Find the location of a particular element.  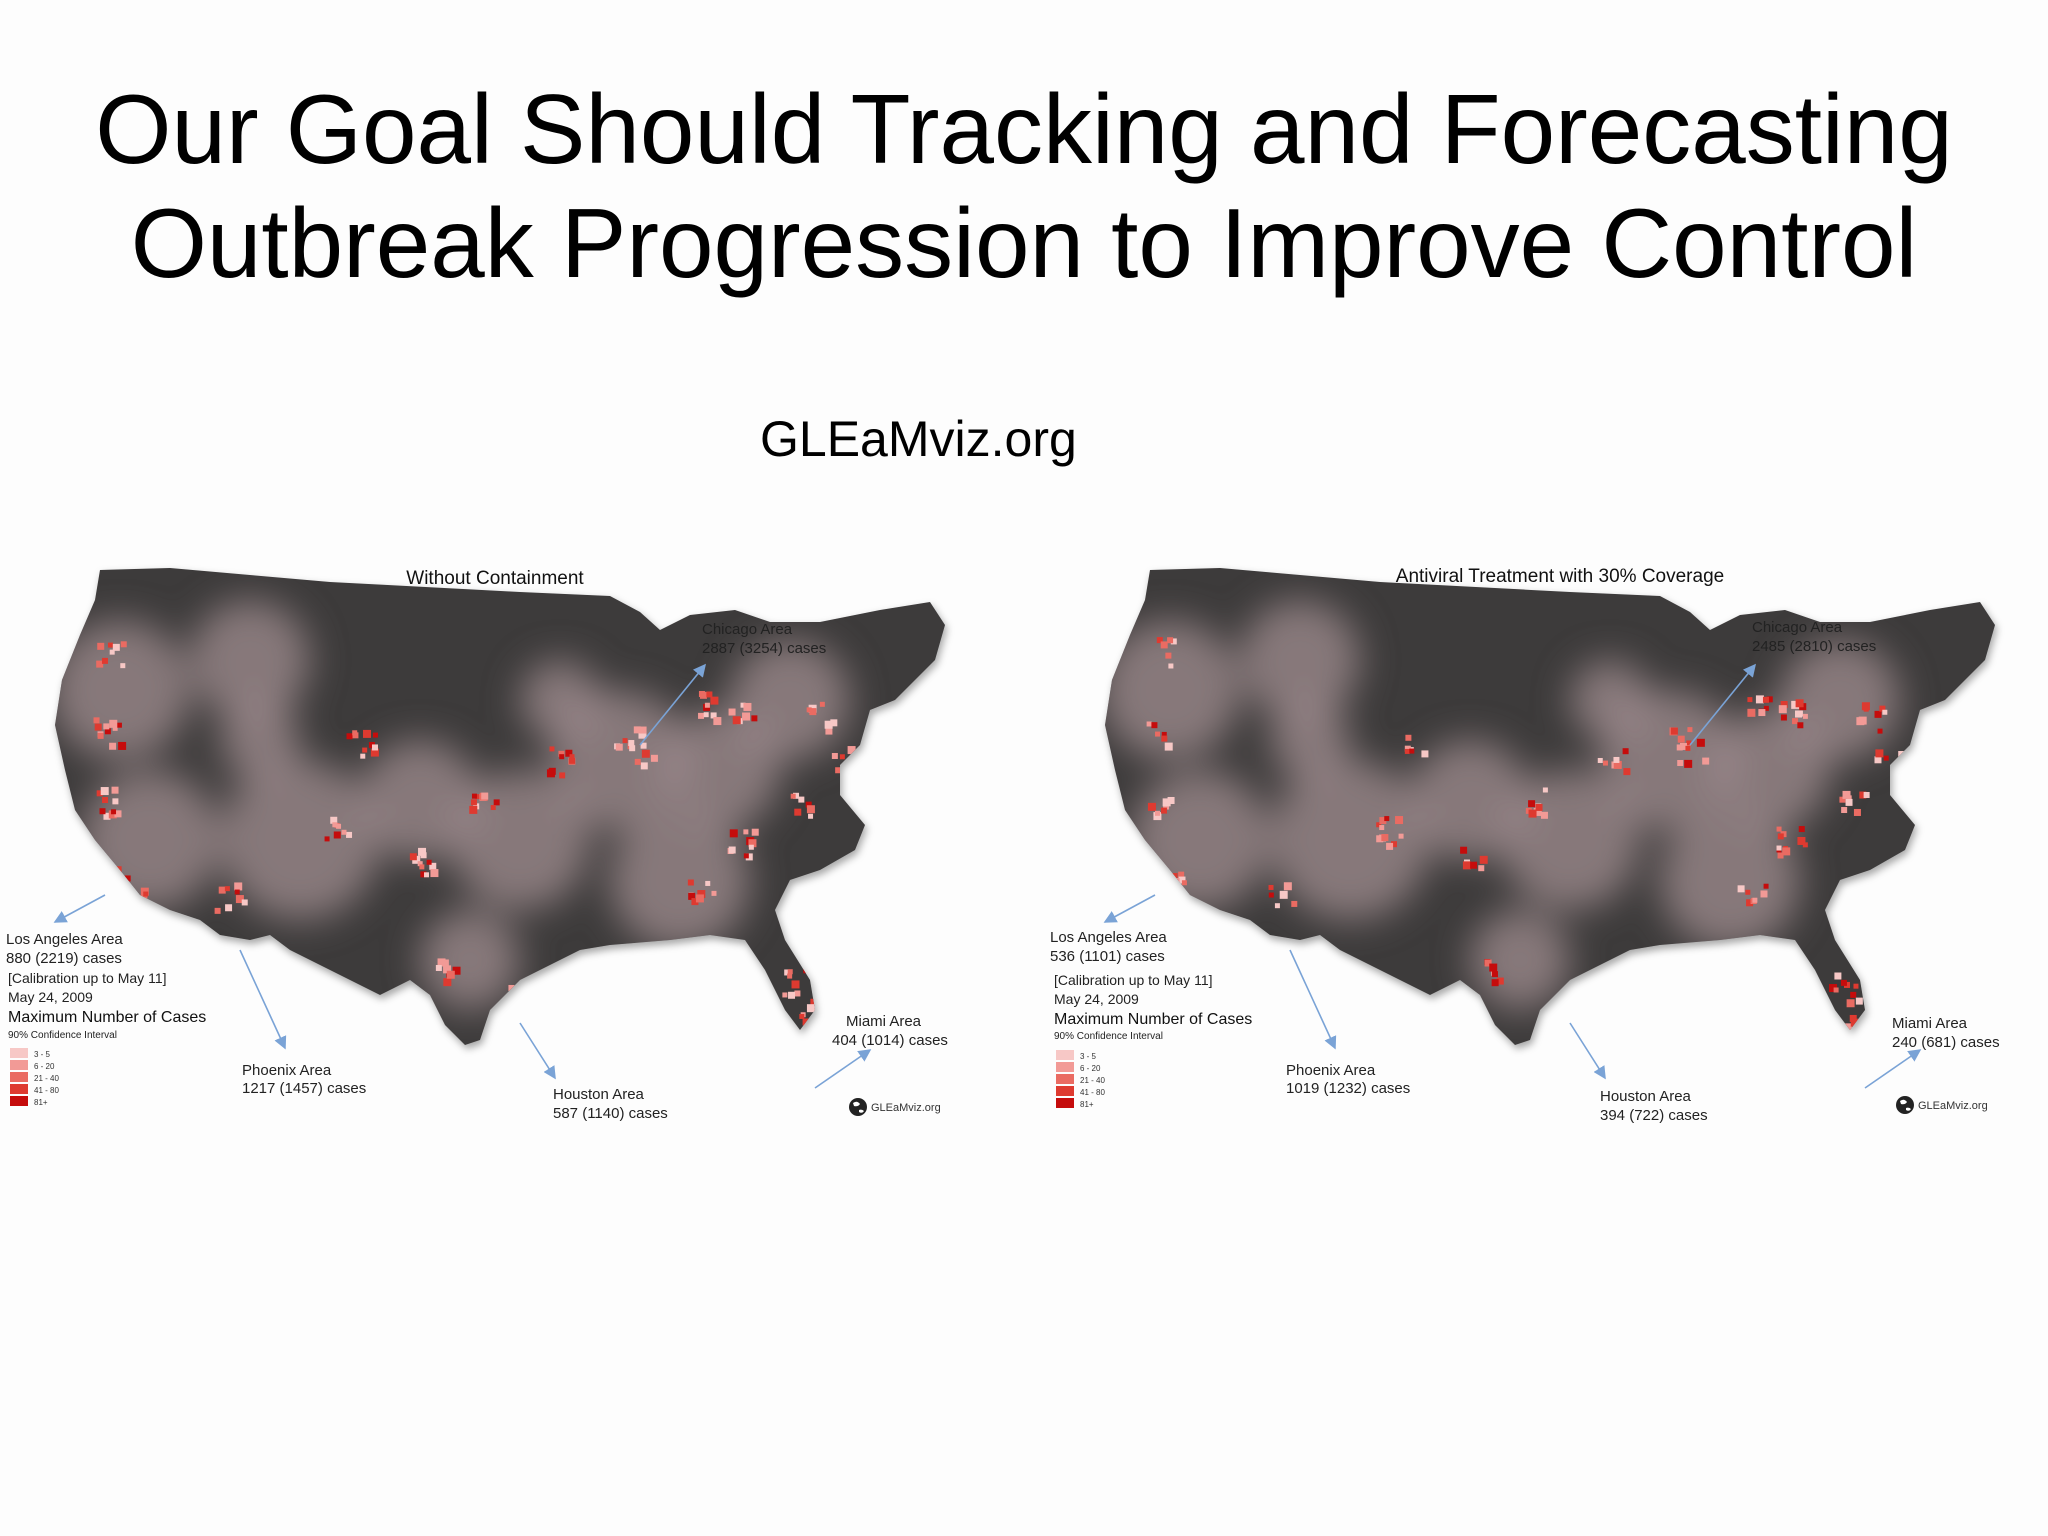

legend-item-label: 41 - 80 is located at coordinates (46, 1090).